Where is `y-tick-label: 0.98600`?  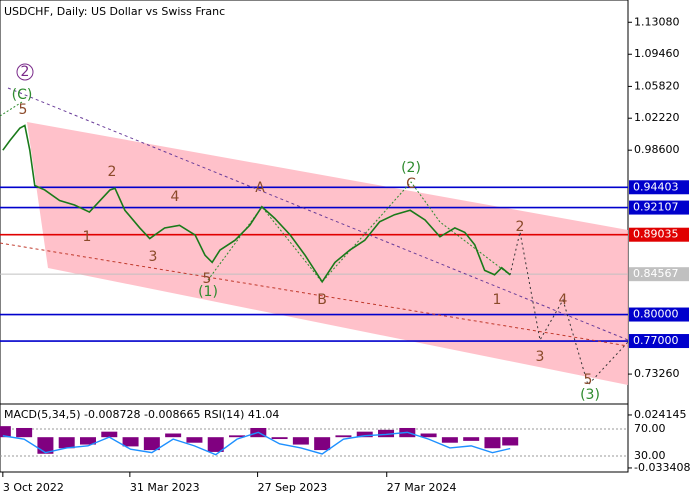
y-tick-label: 0.98600 is located at coordinates (657, 149).